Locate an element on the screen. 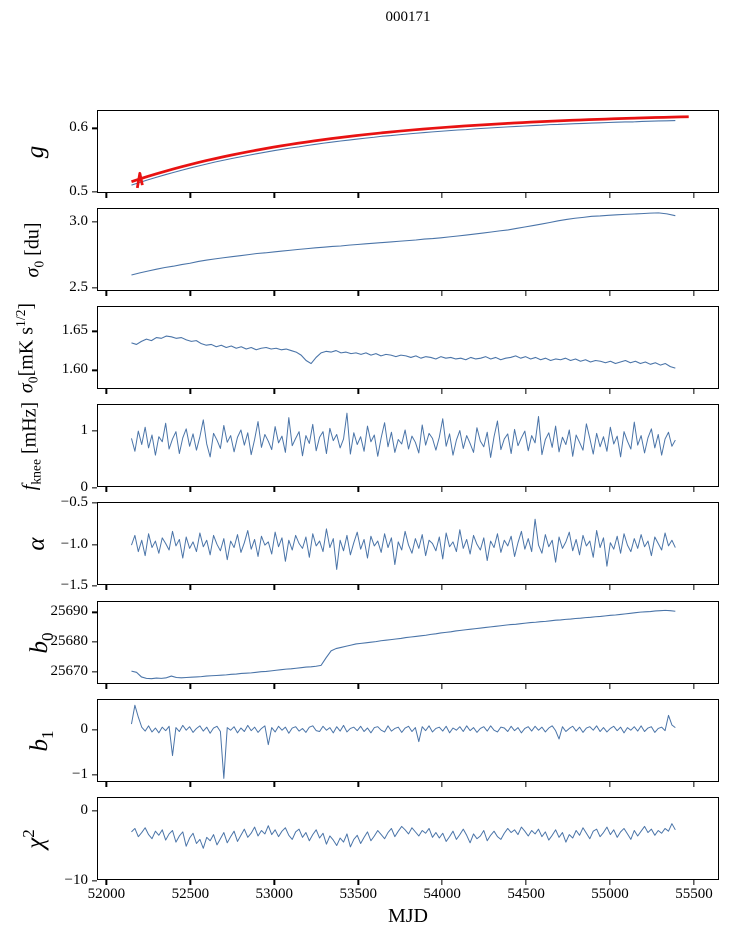 The height and width of the screenshot is (944, 729). gain-raw-line is located at coordinates (403, 152).